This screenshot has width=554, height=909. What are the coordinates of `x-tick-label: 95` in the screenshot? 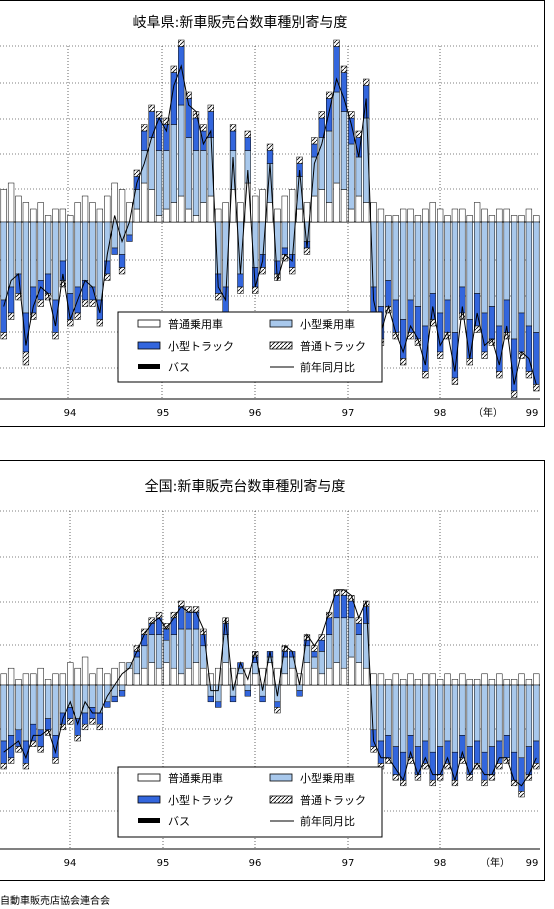 It's located at (163, 863).